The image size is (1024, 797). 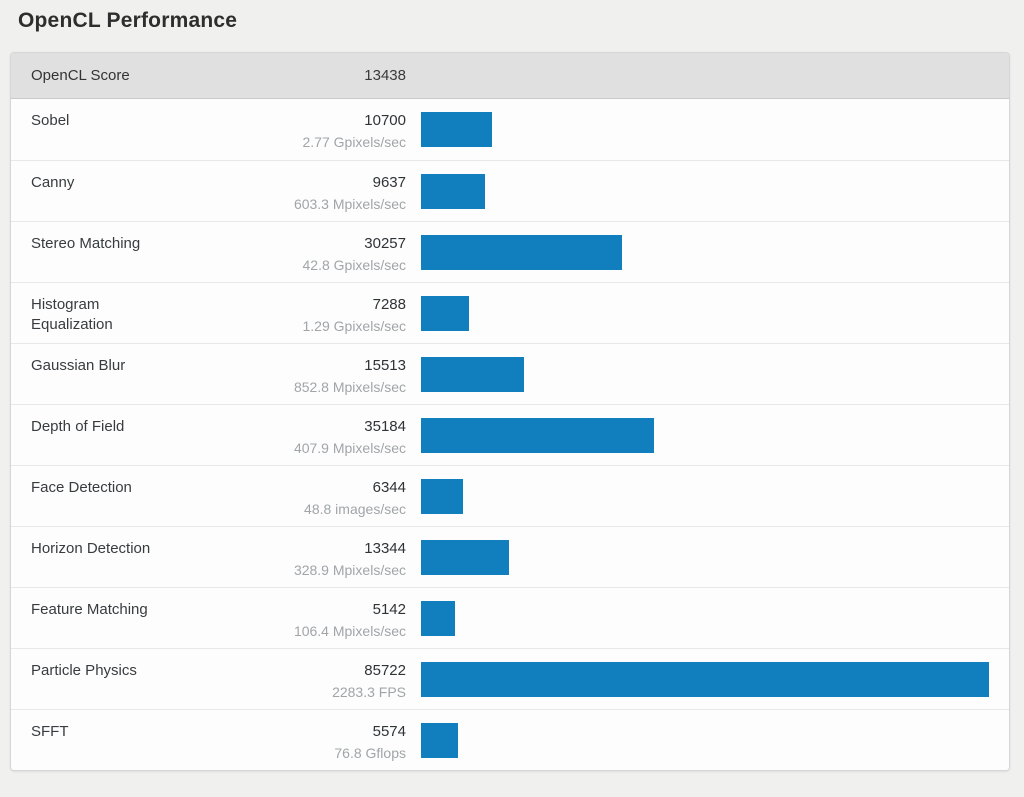 I want to click on throughput-value: 1.29 Gpixels/sec, so click(x=354, y=326).